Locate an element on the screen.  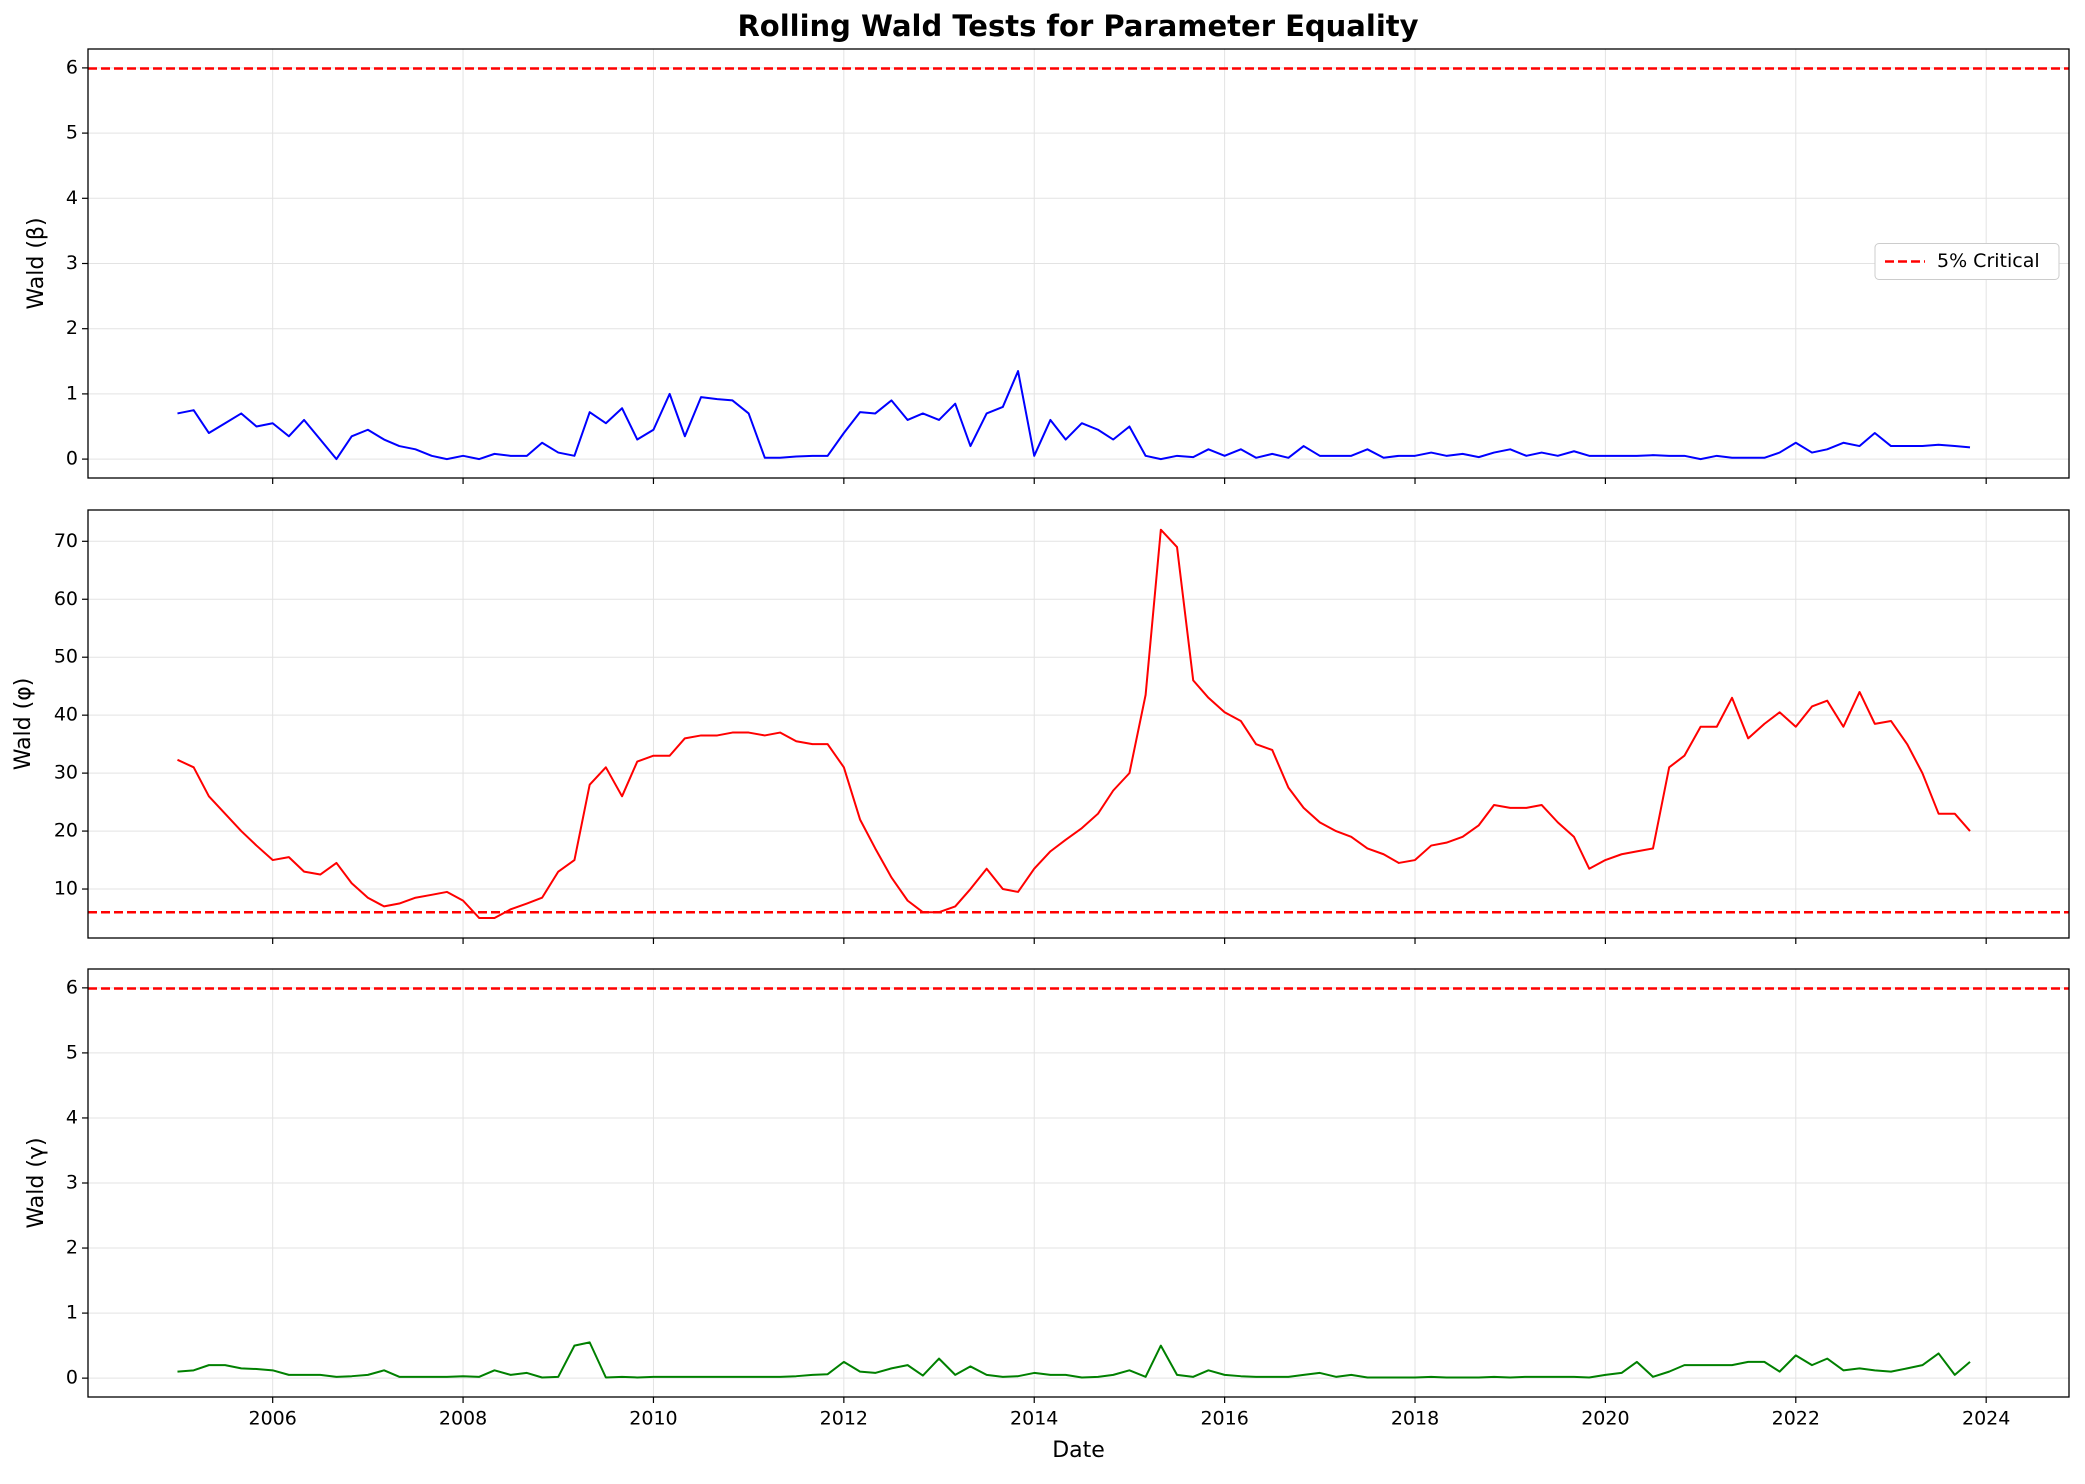
x-tick-label: 2016 is located at coordinates (1224, 1419).